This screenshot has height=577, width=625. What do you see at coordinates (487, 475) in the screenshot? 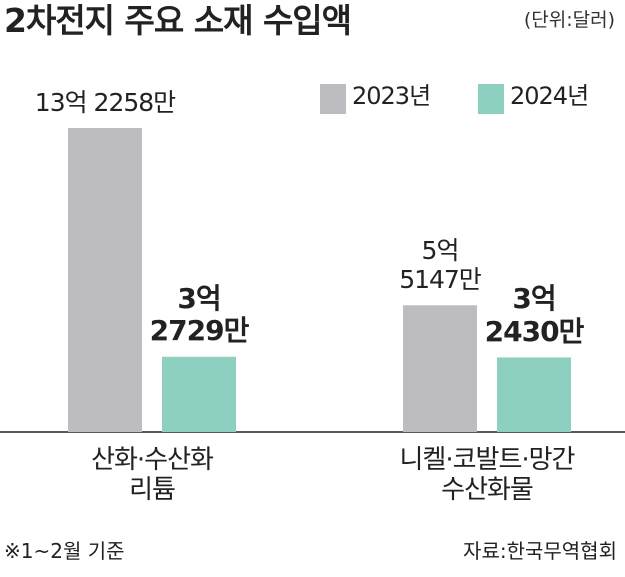
I see `x-tick-label: 니켈·코발트·망간 수산화물` at bounding box center [487, 475].